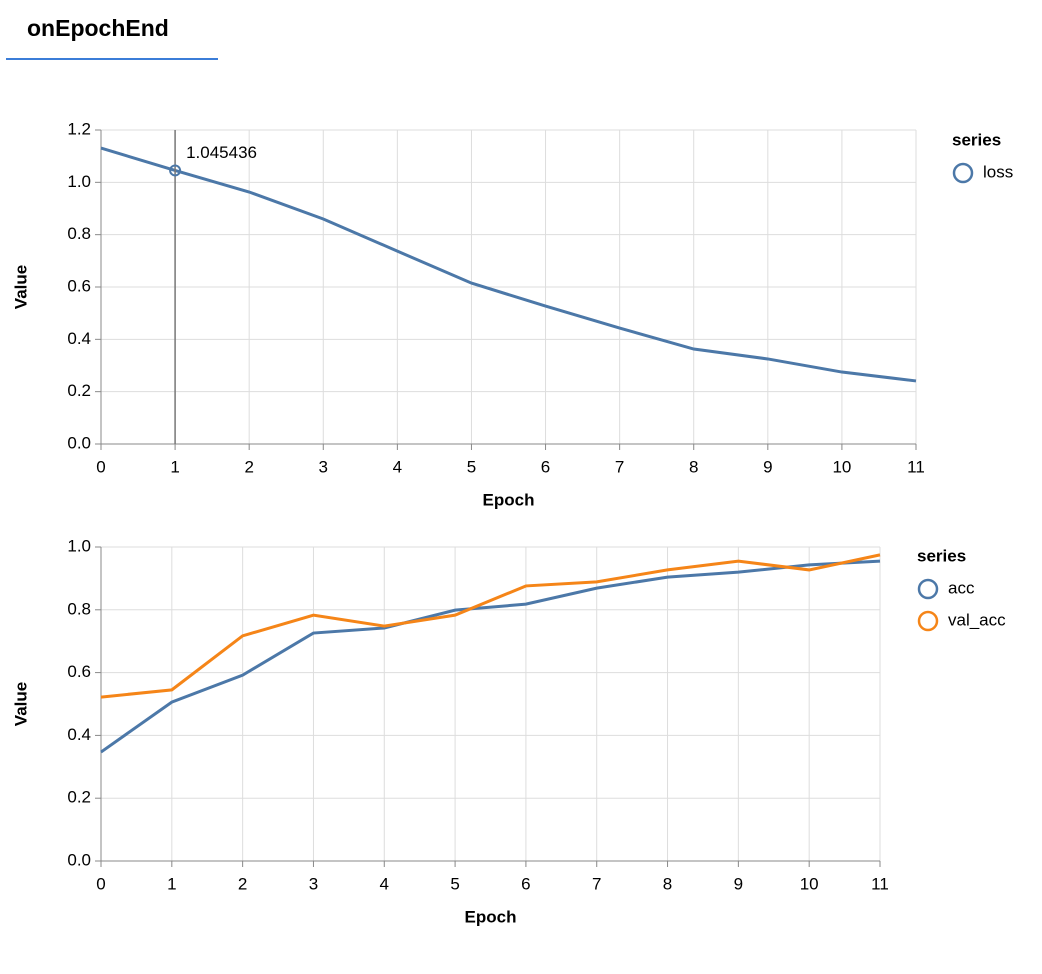  I want to click on hover-label: 1.045436, so click(221, 152).